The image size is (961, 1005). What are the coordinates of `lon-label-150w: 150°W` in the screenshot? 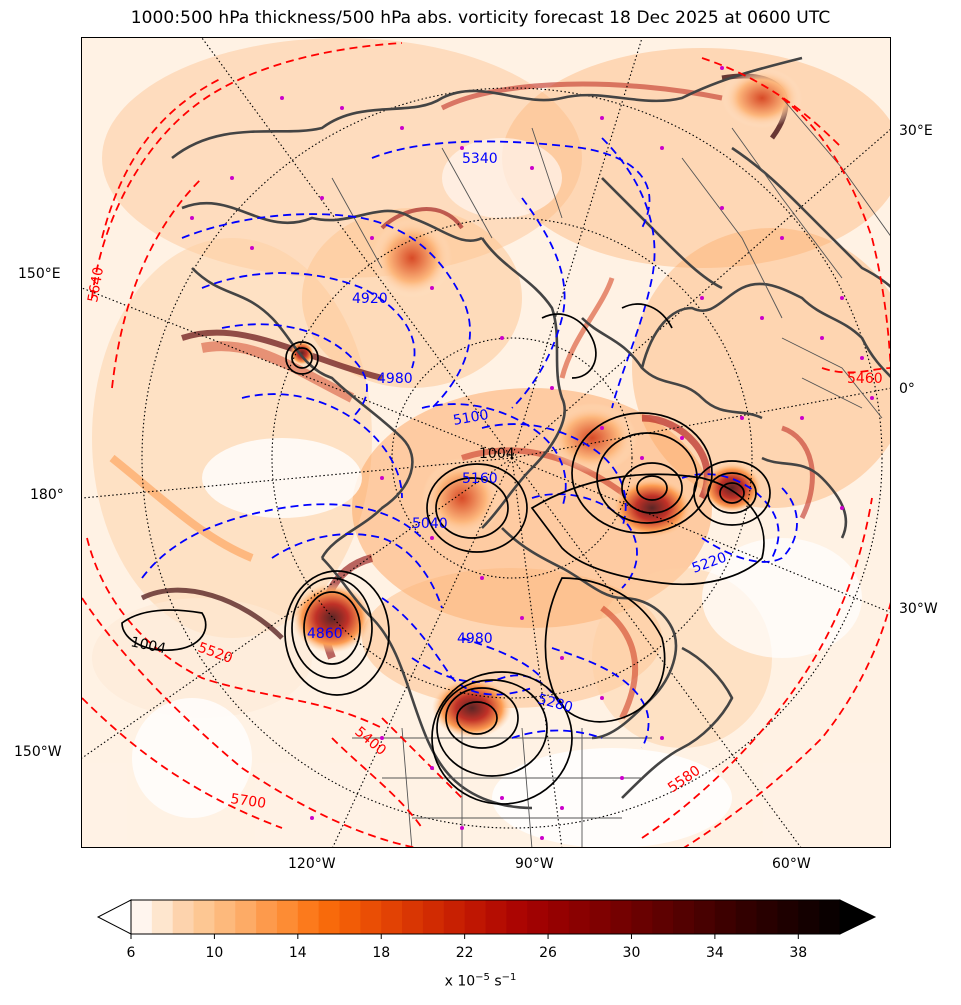 It's located at (38, 752).